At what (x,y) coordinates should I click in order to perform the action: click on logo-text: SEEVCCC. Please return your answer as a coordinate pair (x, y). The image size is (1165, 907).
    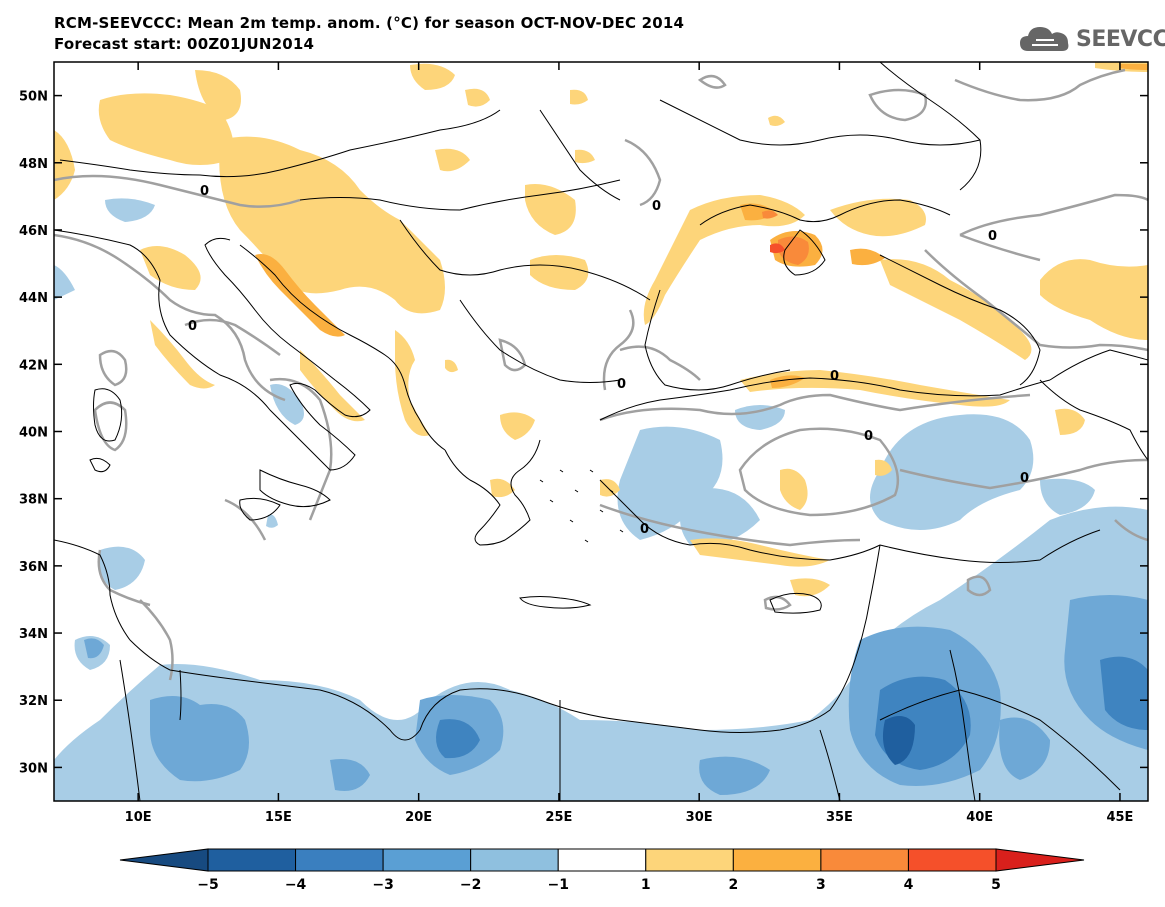
    Looking at the image, I should click on (1120, 39).